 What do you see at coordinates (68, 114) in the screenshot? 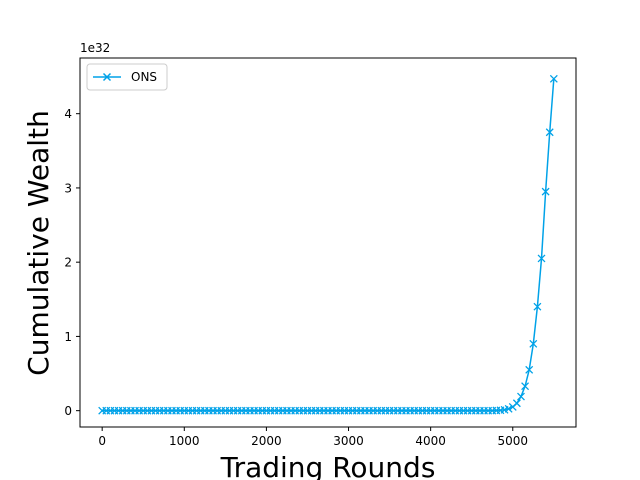
I see `y-tick-label: 4` at bounding box center [68, 114].